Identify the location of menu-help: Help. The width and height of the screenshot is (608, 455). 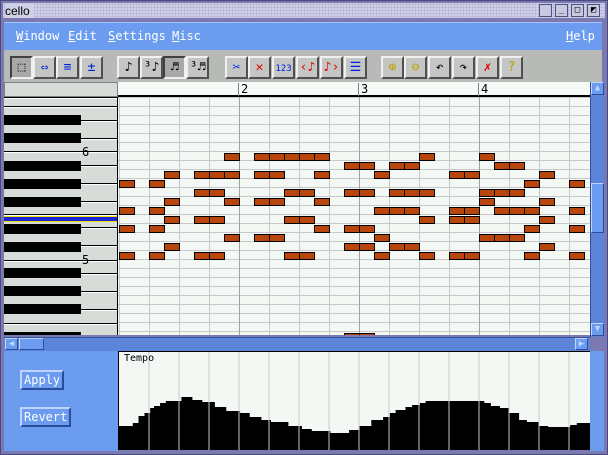
(580, 36).